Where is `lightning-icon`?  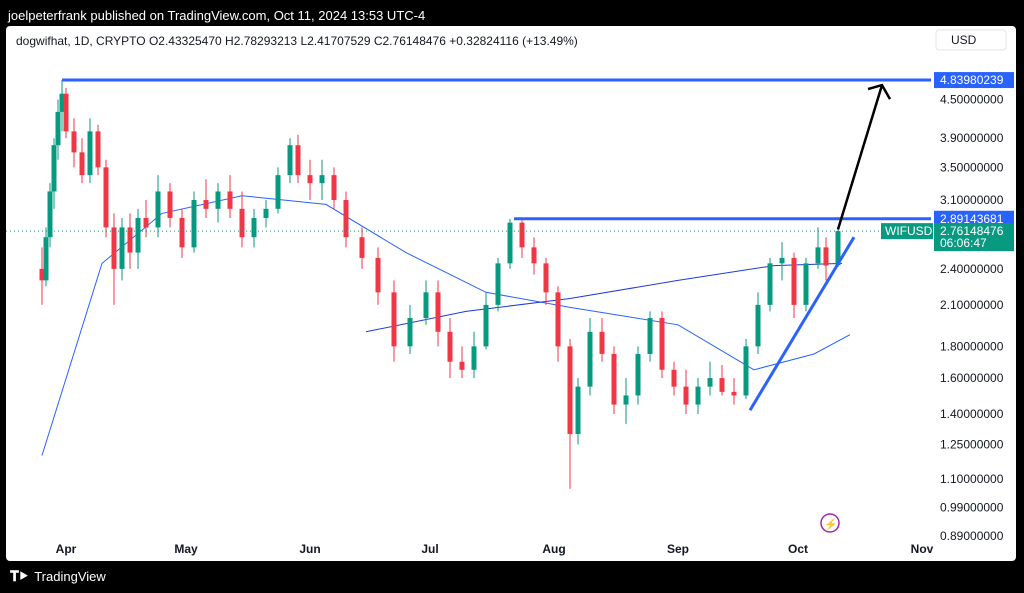 lightning-icon is located at coordinates (830, 523).